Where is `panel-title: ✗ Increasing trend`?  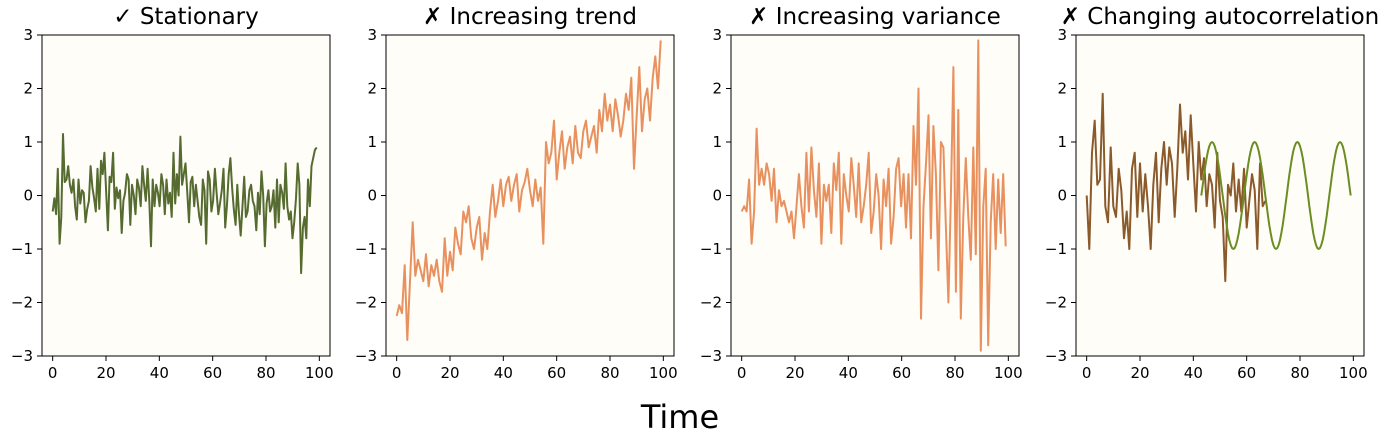
panel-title: ✗ Increasing trend is located at coordinates (530, 17).